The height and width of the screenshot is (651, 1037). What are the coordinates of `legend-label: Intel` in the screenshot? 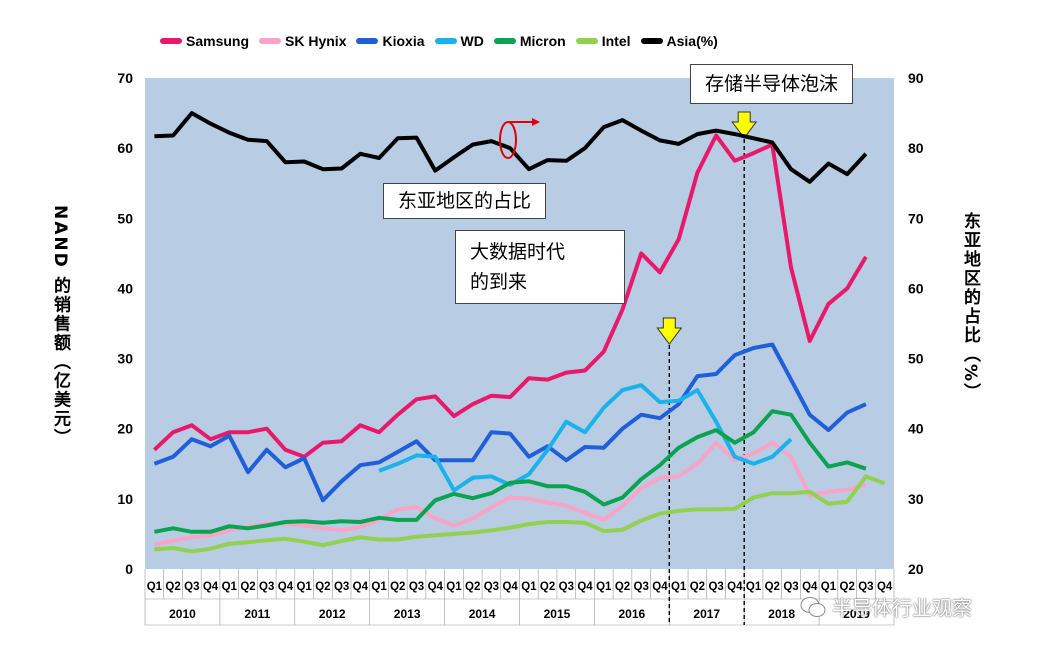 It's located at (616, 41).